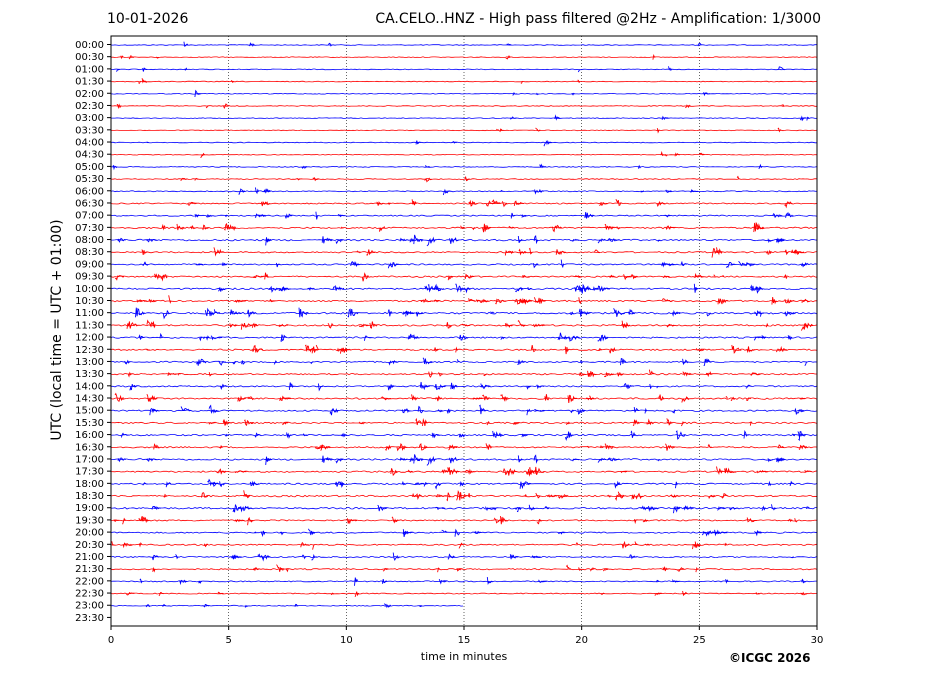 The height and width of the screenshot is (696, 927). What do you see at coordinates (464, 640) in the screenshot?
I see `x-tick-label: 15` at bounding box center [464, 640].